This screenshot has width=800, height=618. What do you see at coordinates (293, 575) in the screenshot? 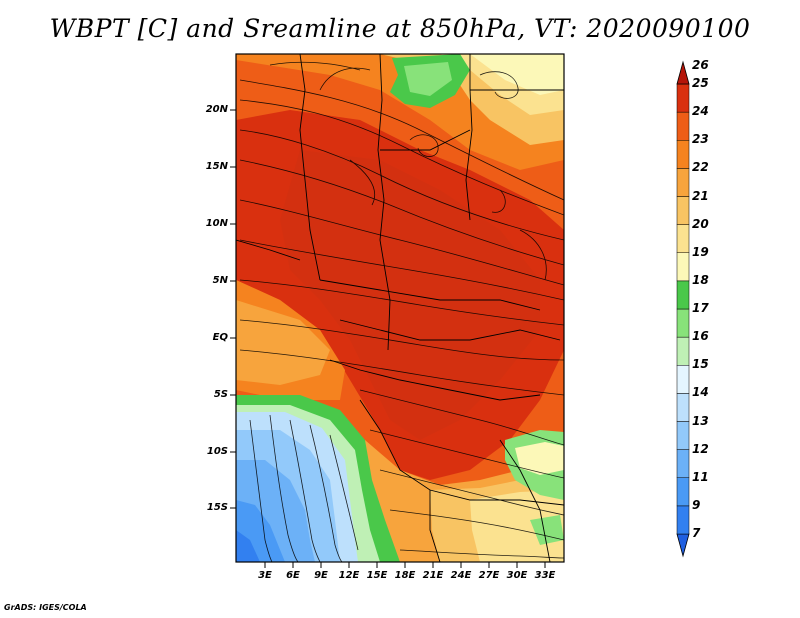
I see `lon-label-6e: 6E` at bounding box center [293, 575].